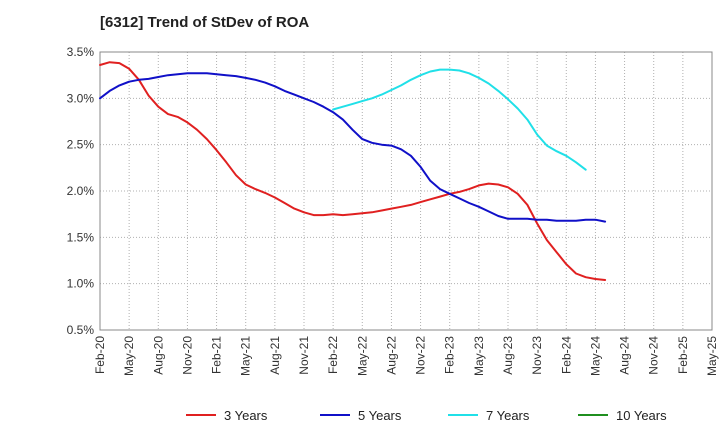  I want to click on chart-title: [6312] Trend of StDev of ROA, so click(205, 22).